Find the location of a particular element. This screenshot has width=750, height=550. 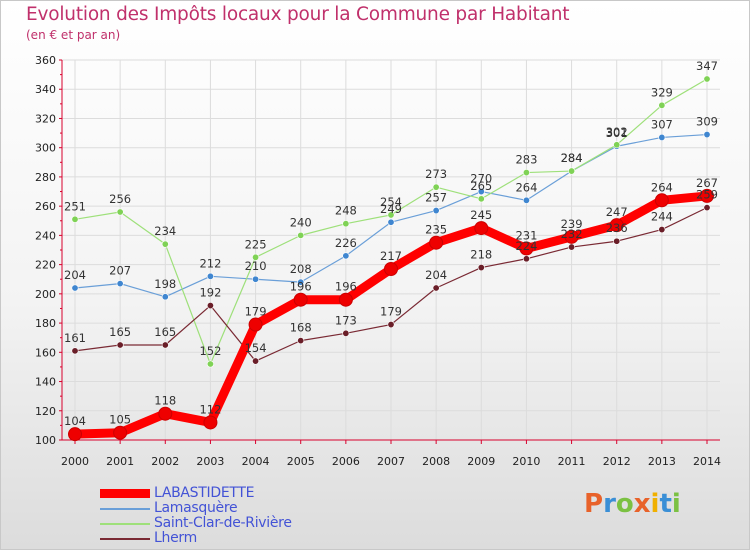

data-label: 165 is located at coordinates (165, 332).